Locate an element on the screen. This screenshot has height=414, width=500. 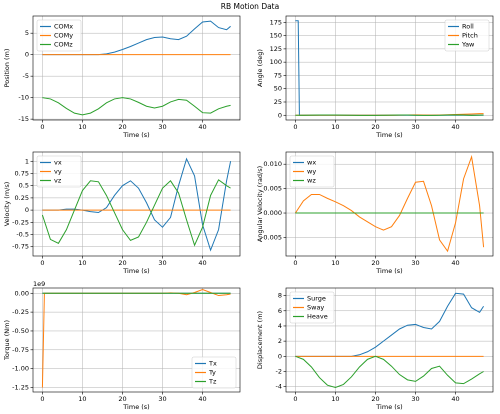
legend-label: Sway is located at coordinates (315, 308).